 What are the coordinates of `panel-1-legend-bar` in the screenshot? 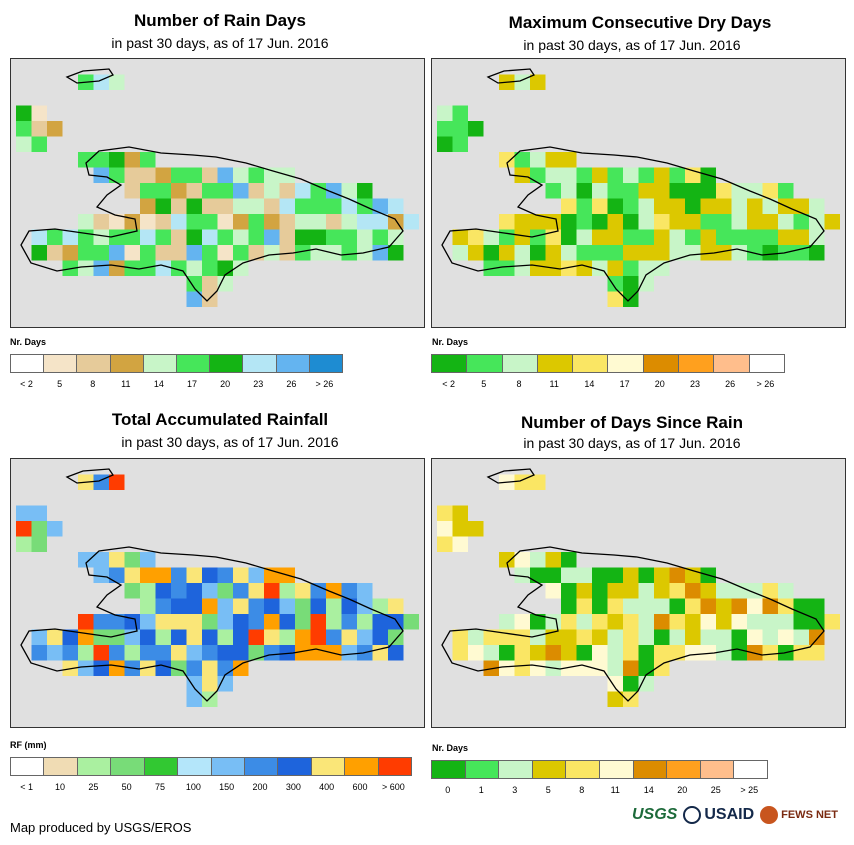 It's located at (176, 363).